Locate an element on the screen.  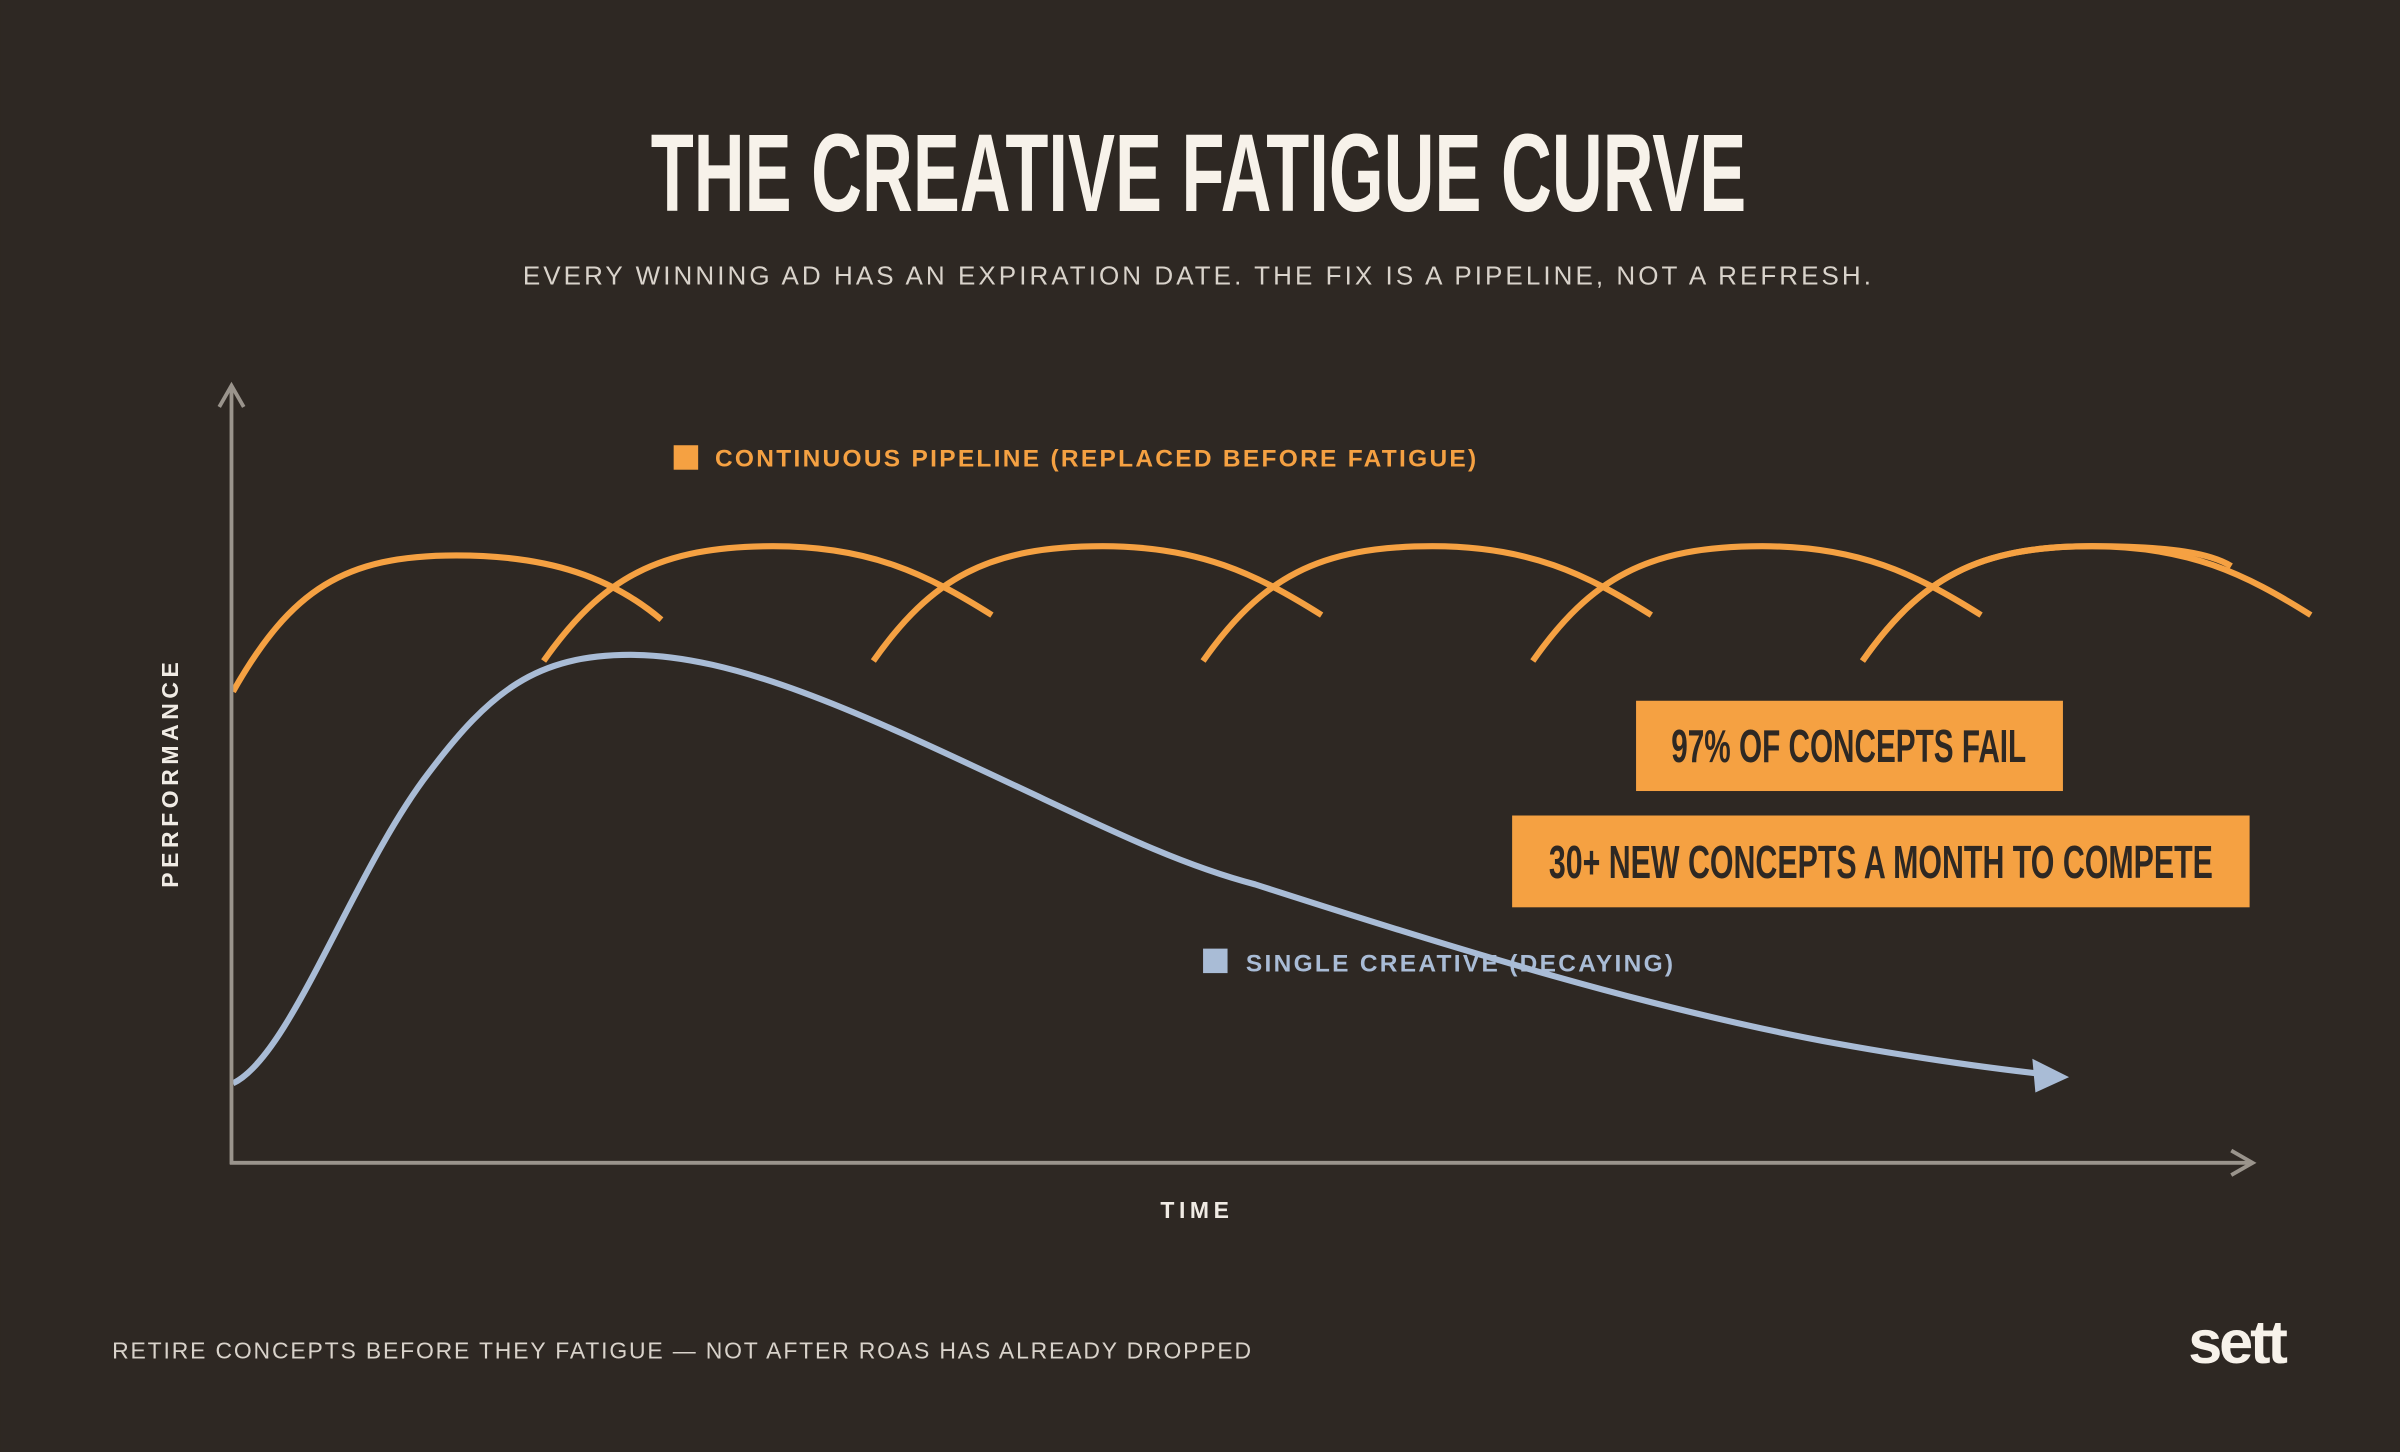
callout-text: 97% OF CONCEPTS FAIL is located at coordinates (1848, 746).